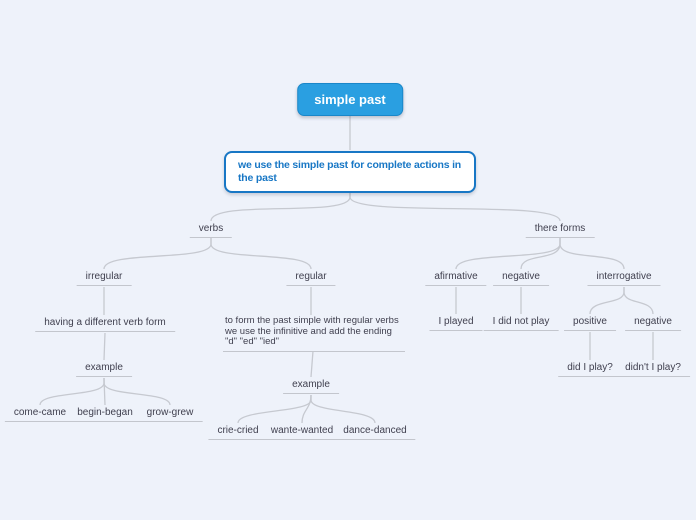 The width and height of the screenshot is (696, 520). I want to click on node-i-played: I played, so click(456, 323).